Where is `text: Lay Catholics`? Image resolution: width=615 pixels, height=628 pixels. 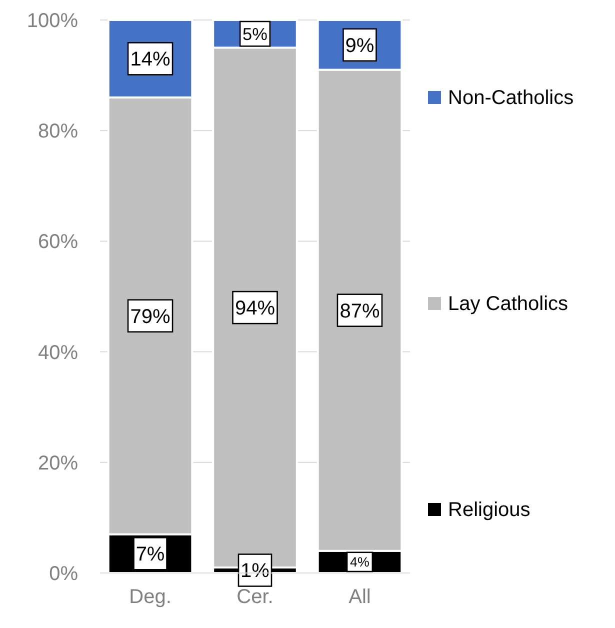 text: Lay Catholics is located at coordinates (508, 304).